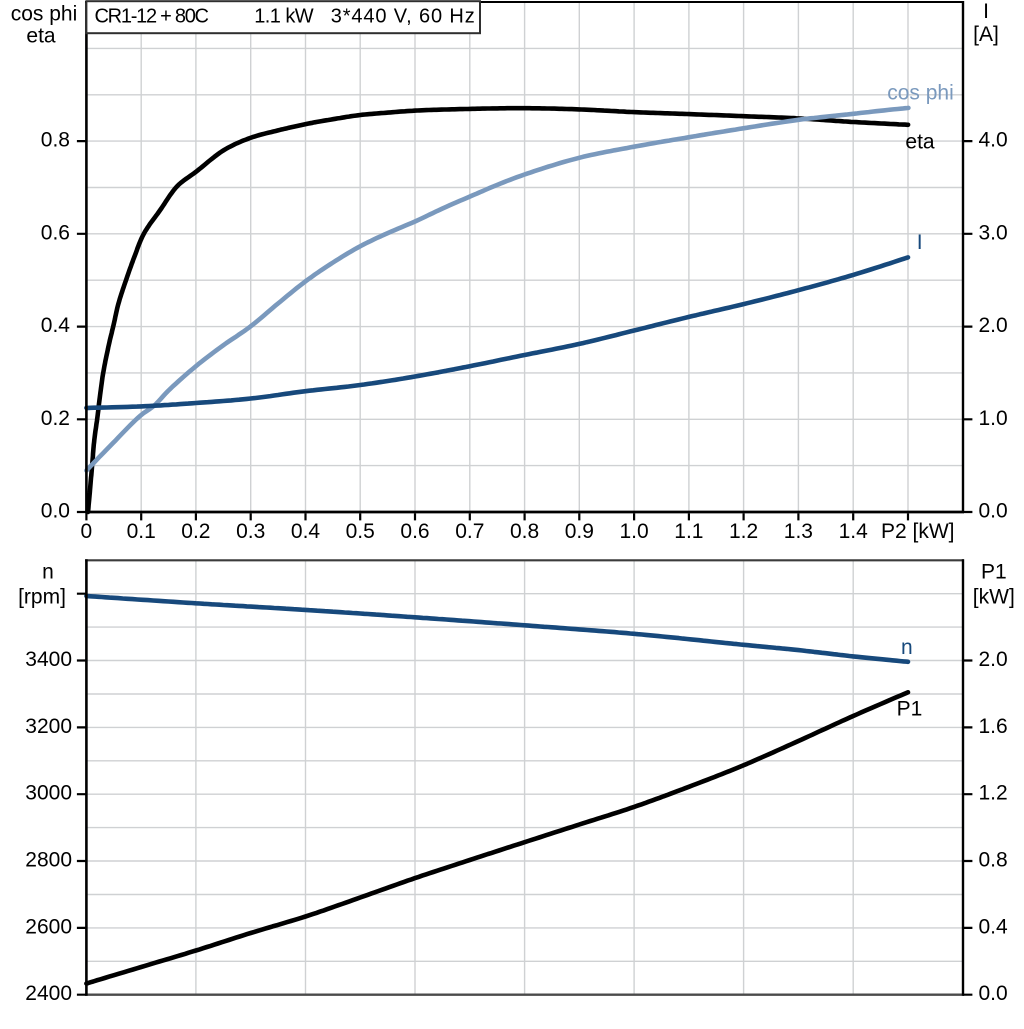  I want to click on svg-text: 2800, so click(48, 860).